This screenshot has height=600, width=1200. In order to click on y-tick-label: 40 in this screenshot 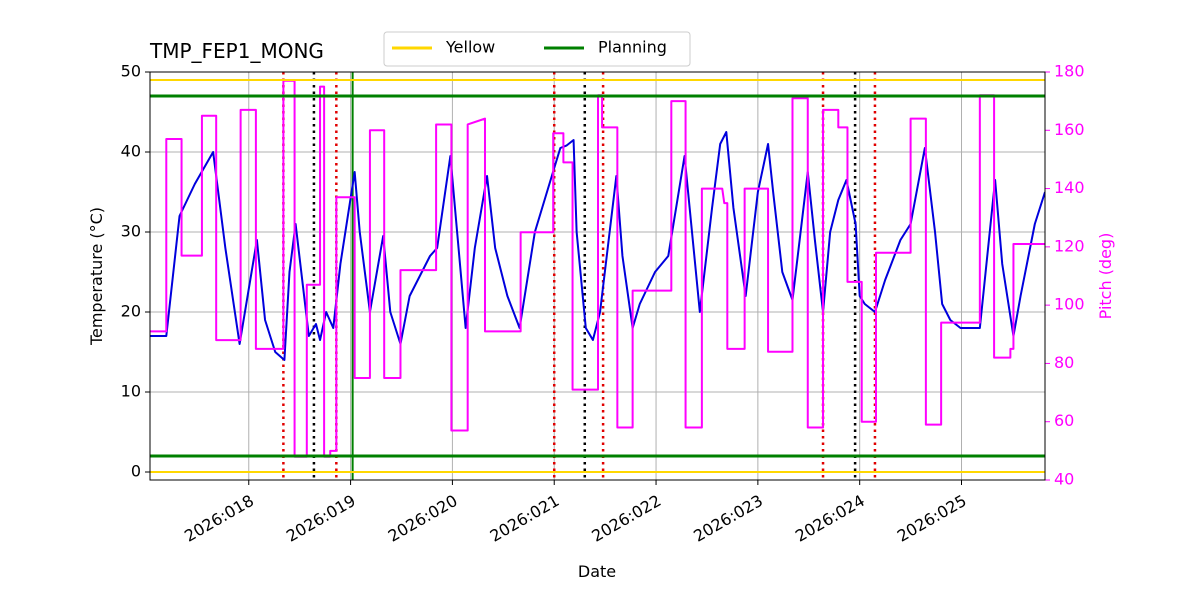, I will do `click(131, 151)`.